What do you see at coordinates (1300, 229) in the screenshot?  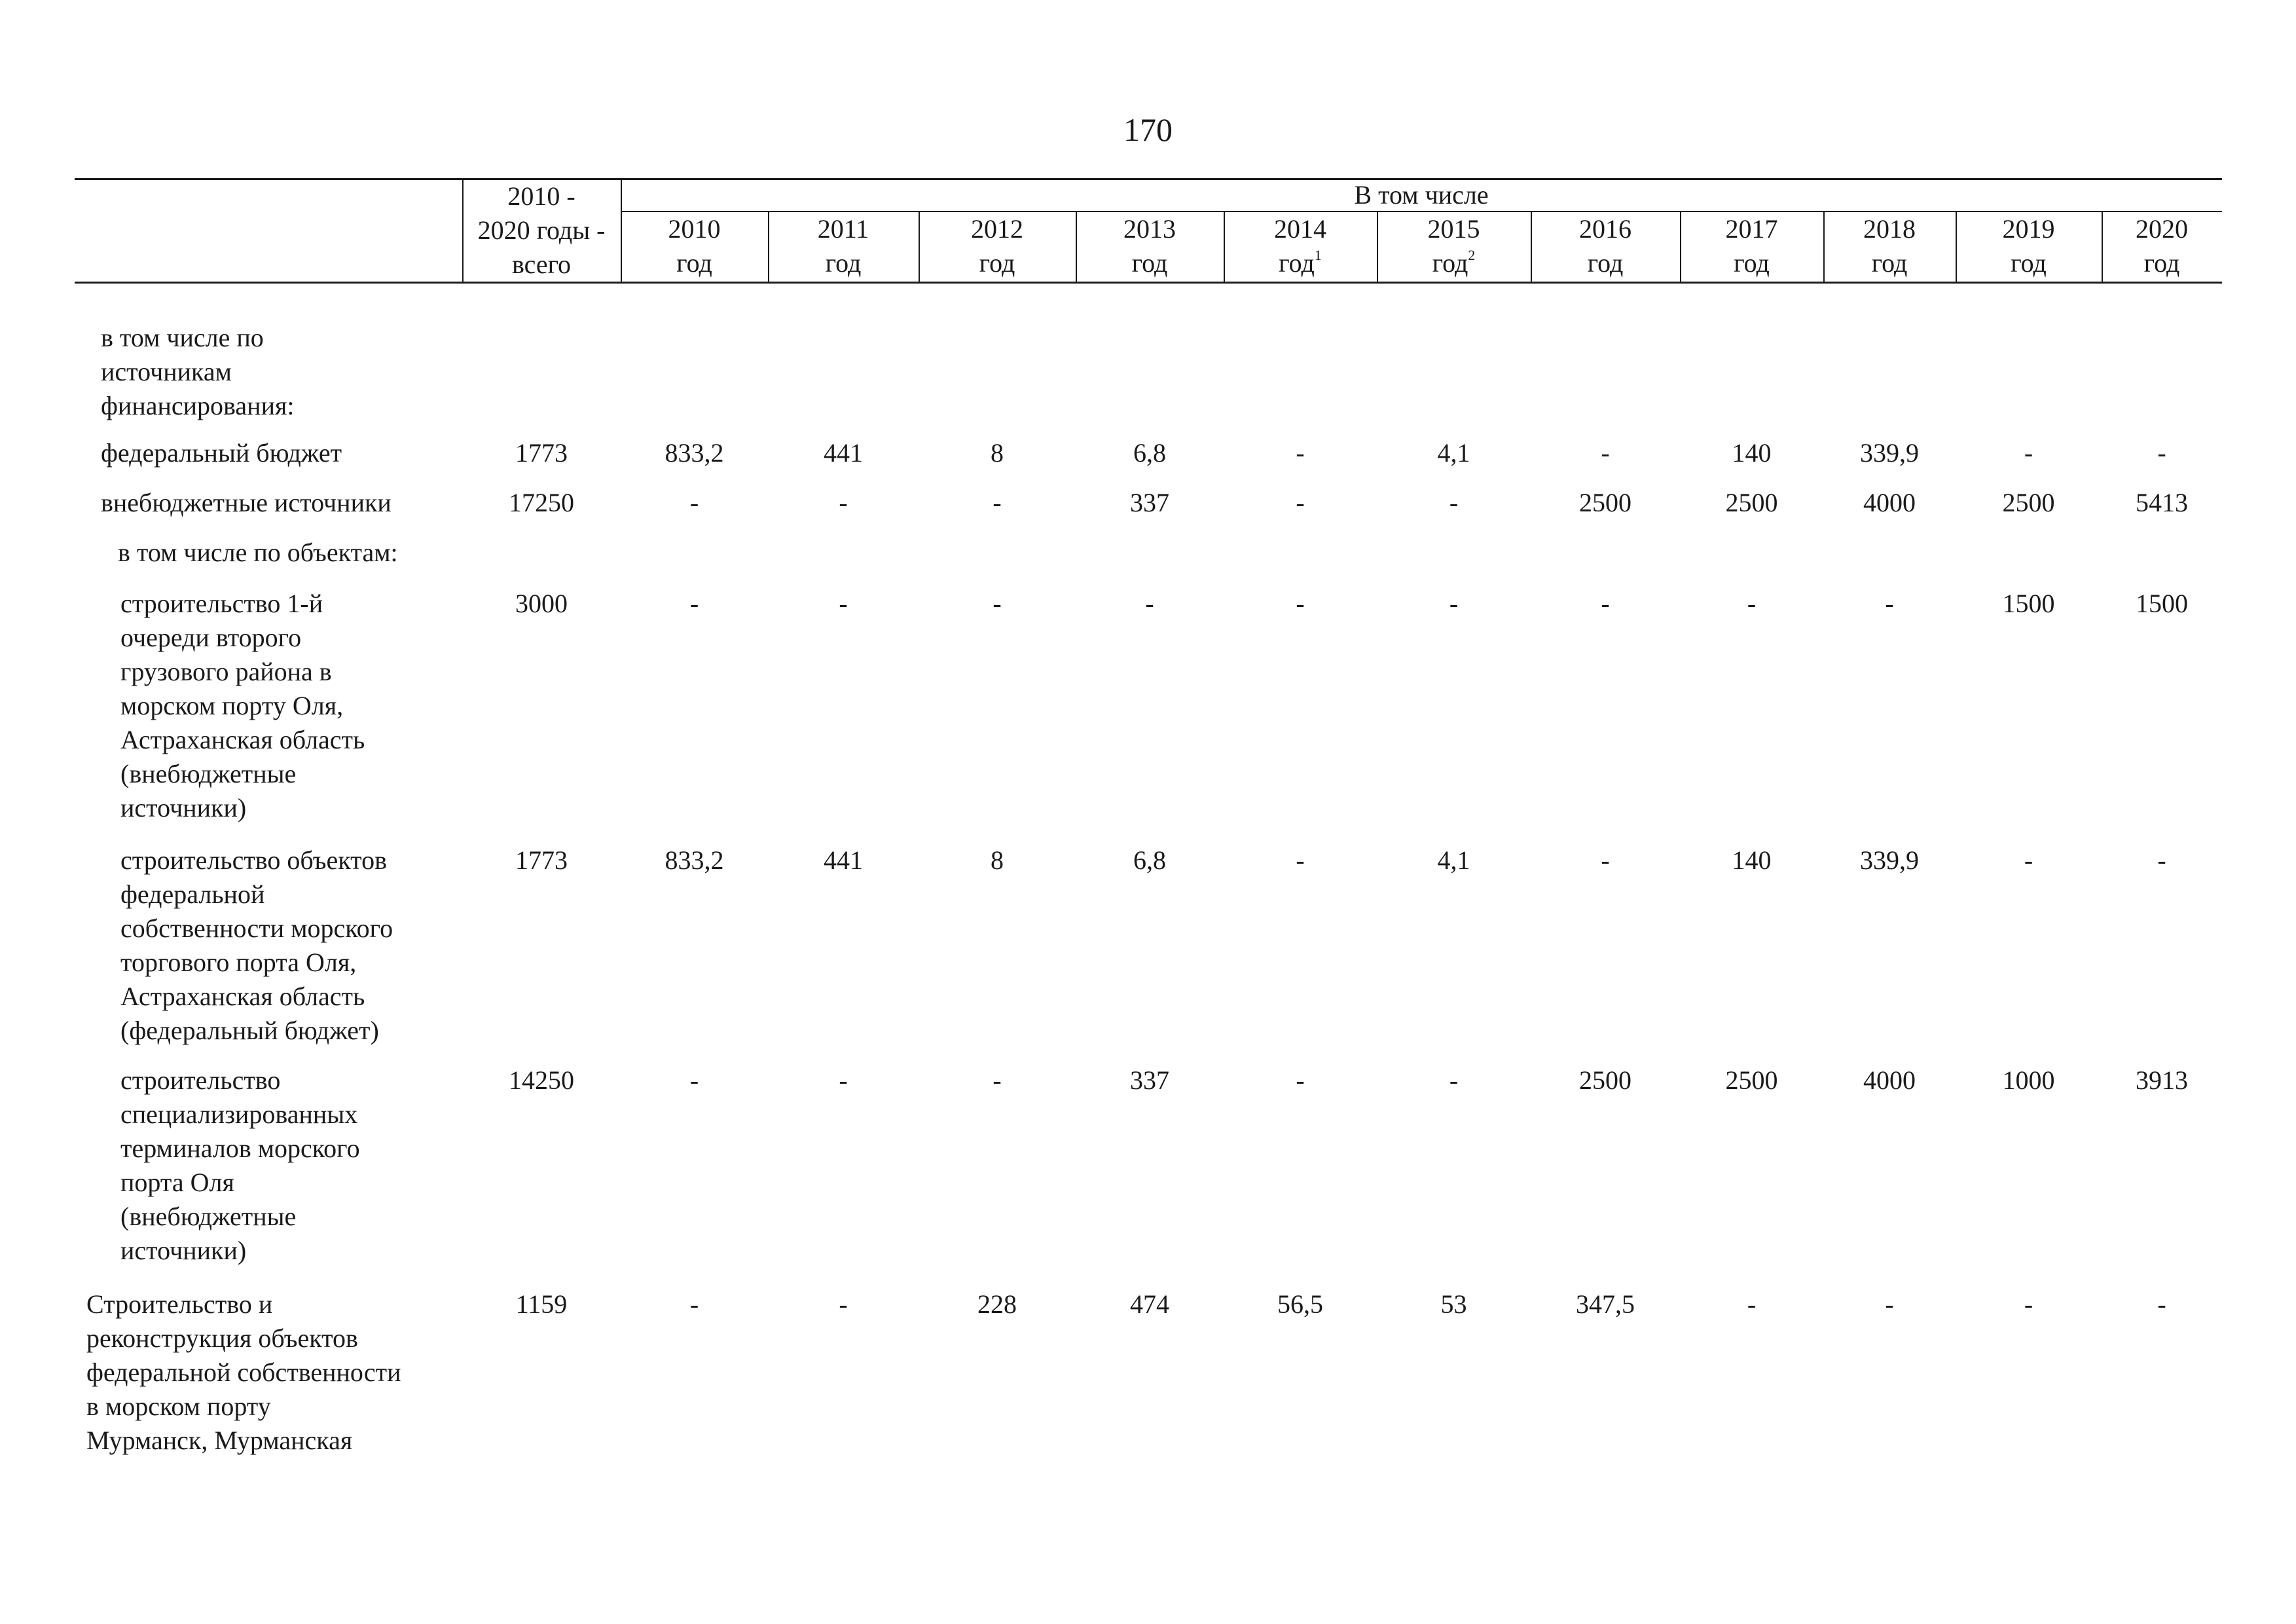 I see `header-year-number: 2014` at bounding box center [1300, 229].